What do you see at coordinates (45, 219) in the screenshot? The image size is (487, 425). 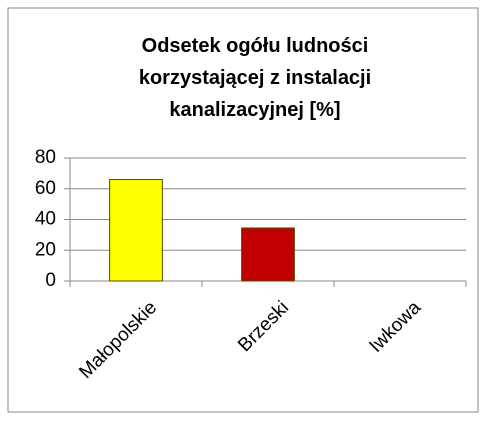 I see `y-tick-label: 40` at bounding box center [45, 219].